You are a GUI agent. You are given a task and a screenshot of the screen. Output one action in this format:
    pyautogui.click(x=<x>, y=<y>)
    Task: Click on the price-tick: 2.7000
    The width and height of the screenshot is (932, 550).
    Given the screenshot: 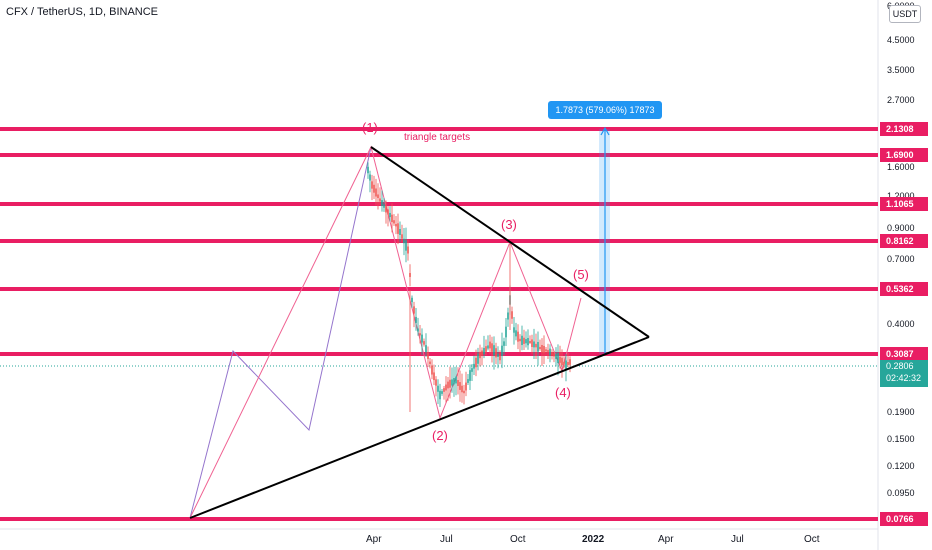 What is the action you would take?
    pyautogui.click(x=901, y=100)
    